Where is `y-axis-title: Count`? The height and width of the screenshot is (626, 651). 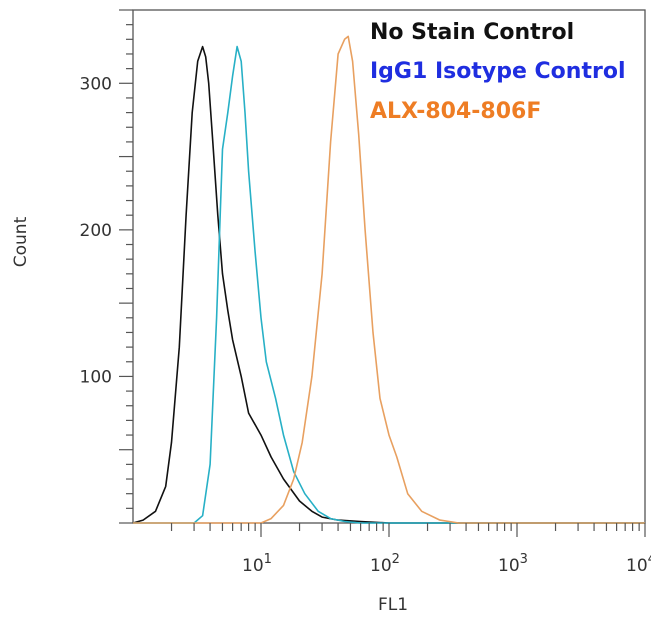
y-axis-title: Count is located at coordinates (21, 241).